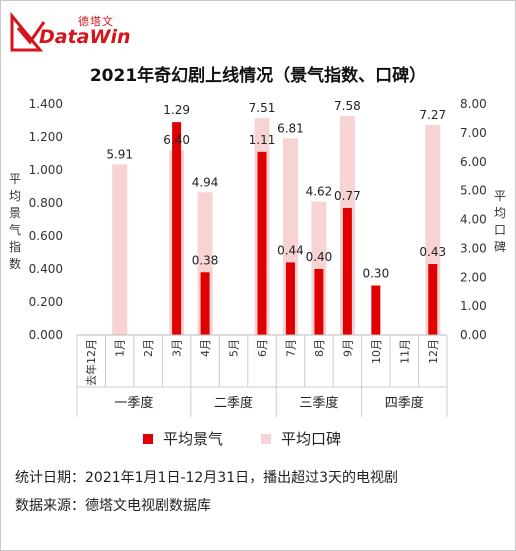 Image resolution: width=516 pixels, height=551 pixels. Describe the element at coordinates (347, 196) in the screenshot. I see `data-label-series-1: 0.77` at that location.